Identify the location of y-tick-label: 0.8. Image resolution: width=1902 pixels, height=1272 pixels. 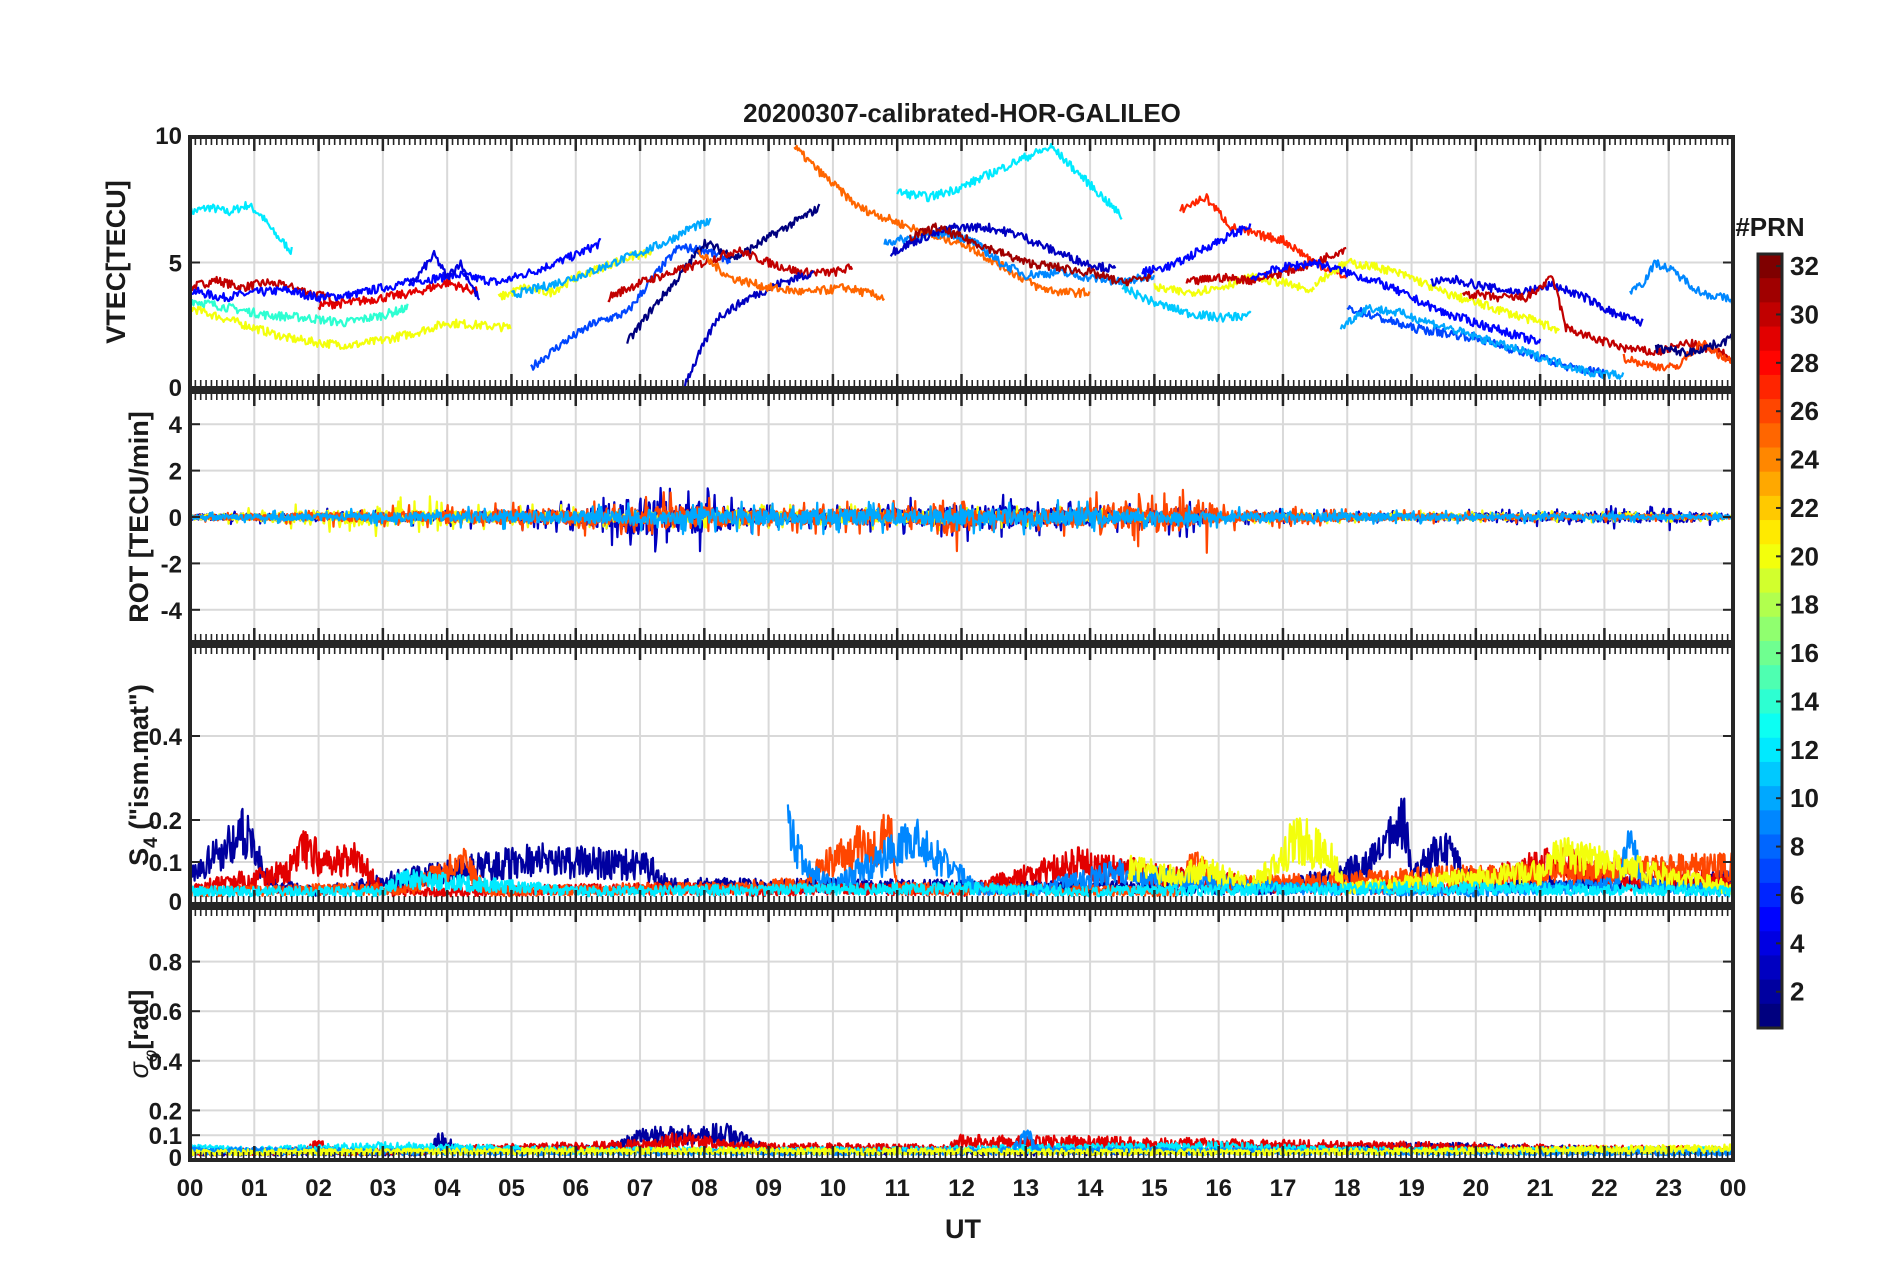
(165, 963).